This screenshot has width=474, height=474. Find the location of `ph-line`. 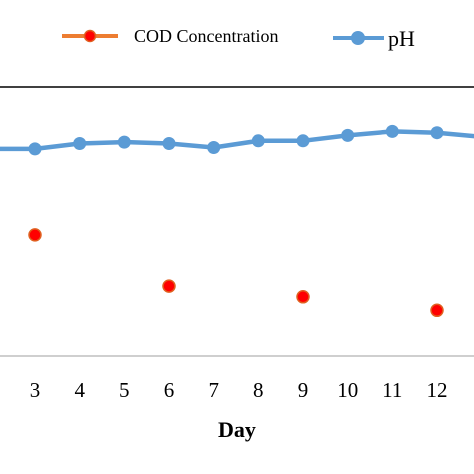

ph-line is located at coordinates (237, 140).